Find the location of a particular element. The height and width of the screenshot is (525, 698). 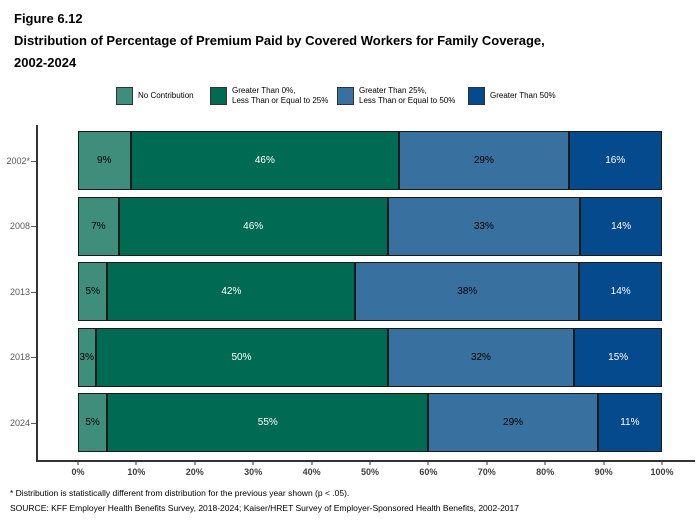

y-axis-label: 2002* is located at coordinates (18, 160).